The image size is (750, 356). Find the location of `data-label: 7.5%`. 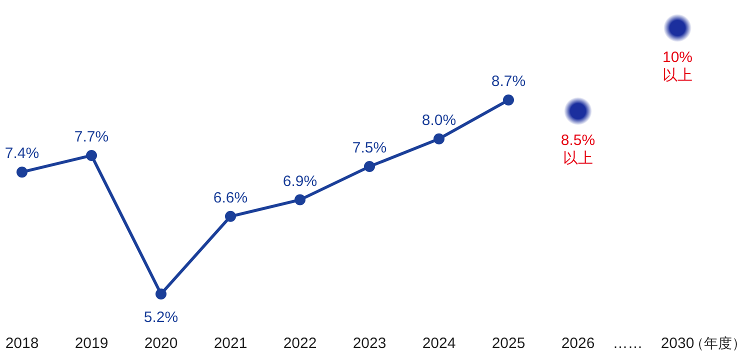

data-label: 7.5% is located at coordinates (369, 148).